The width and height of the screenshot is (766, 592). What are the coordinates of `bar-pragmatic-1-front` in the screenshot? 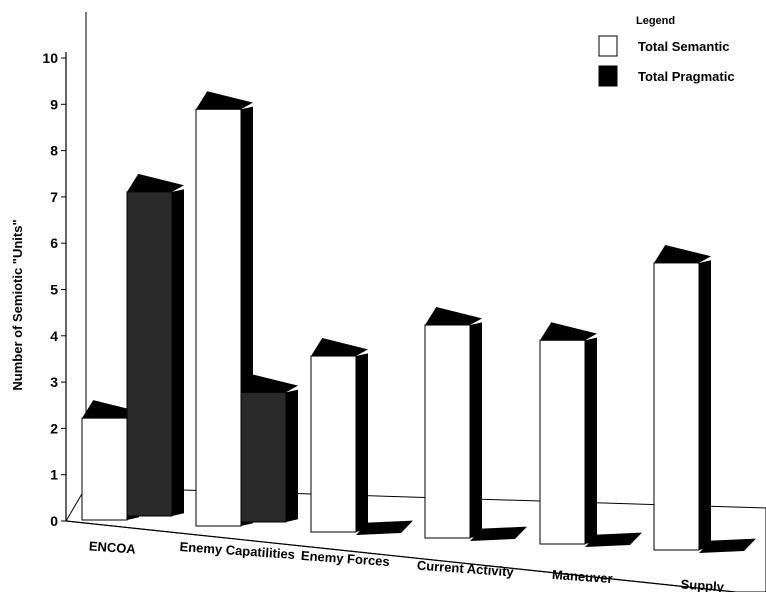 It's located at (263, 457).